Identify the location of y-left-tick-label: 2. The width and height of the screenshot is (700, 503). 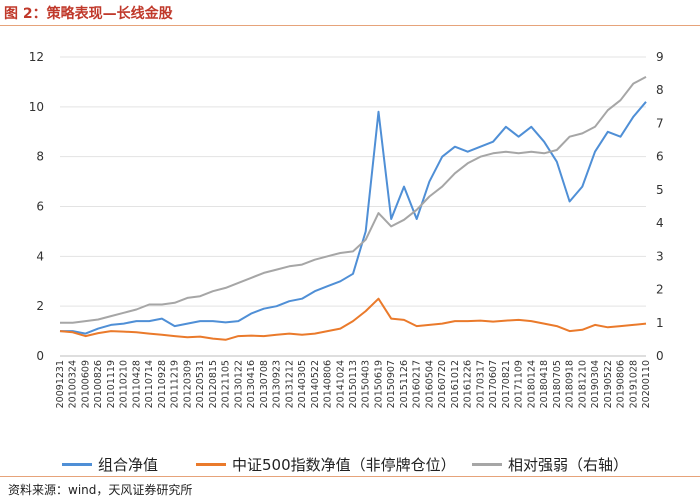
(40, 306).